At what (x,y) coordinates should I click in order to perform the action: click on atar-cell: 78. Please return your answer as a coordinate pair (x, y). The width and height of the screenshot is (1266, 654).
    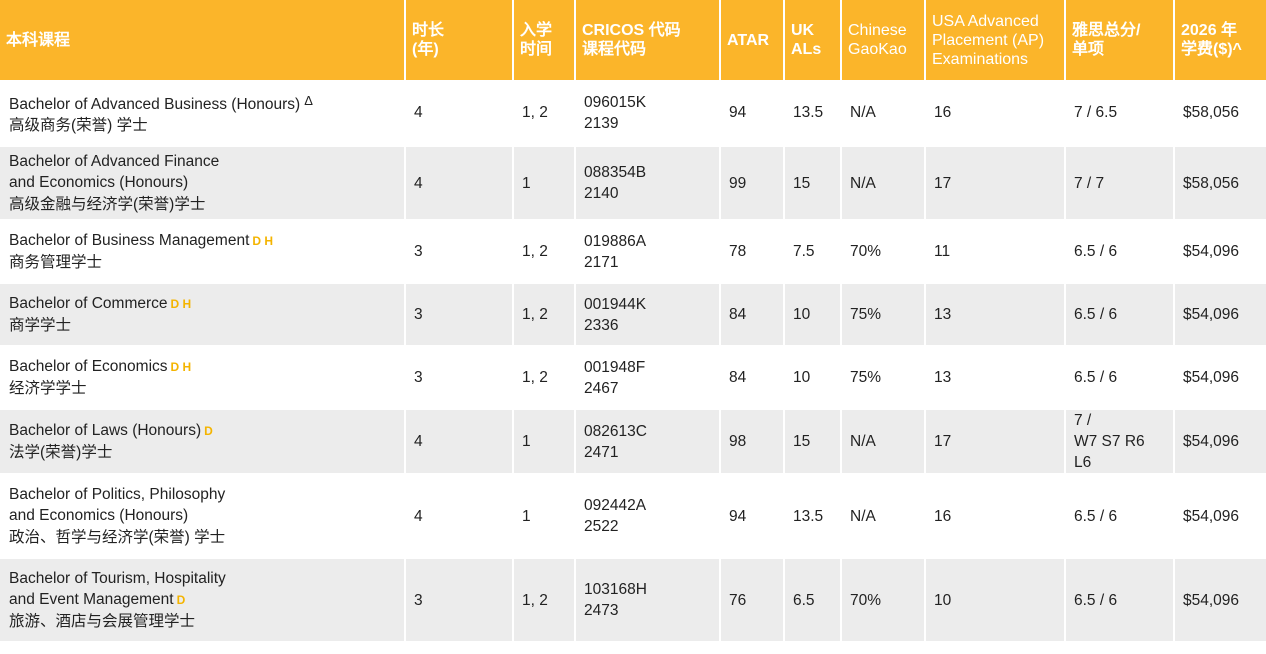
    Looking at the image, I should click on (753, 252).